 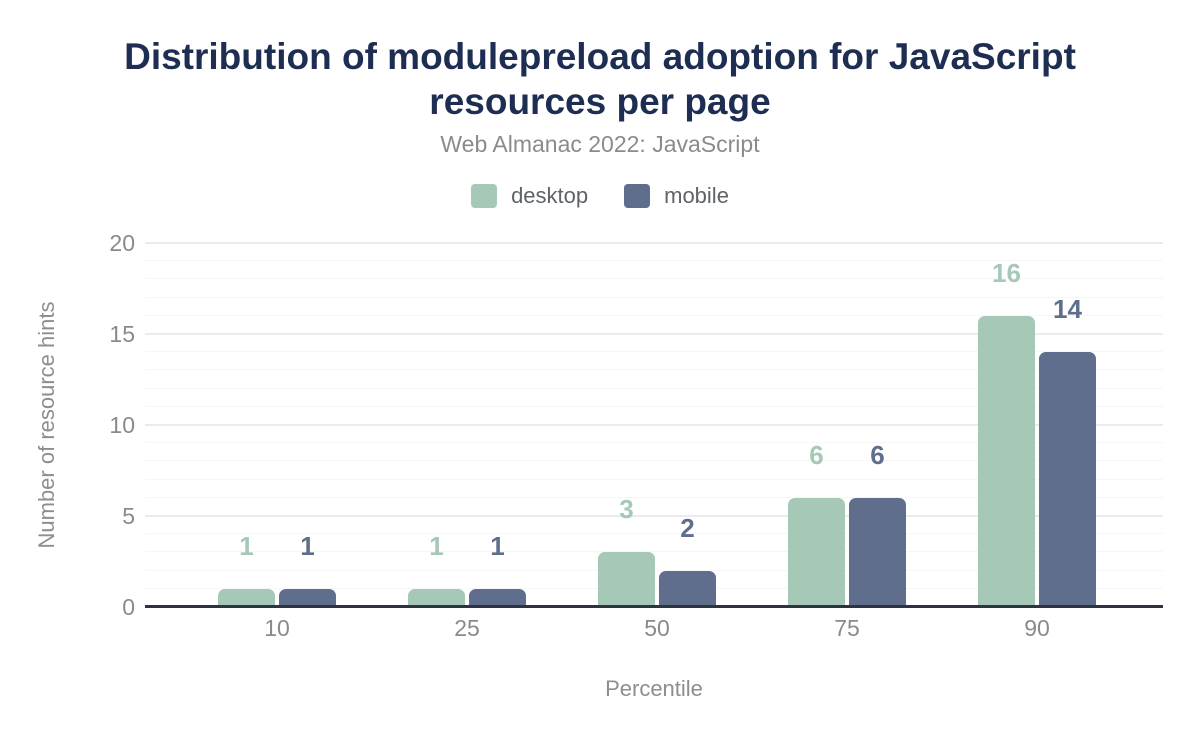 What do you see at coordinates (654, 688) in the screenshot?
I see `x-axis-title: Percentile` at bounding box center [654, 688].